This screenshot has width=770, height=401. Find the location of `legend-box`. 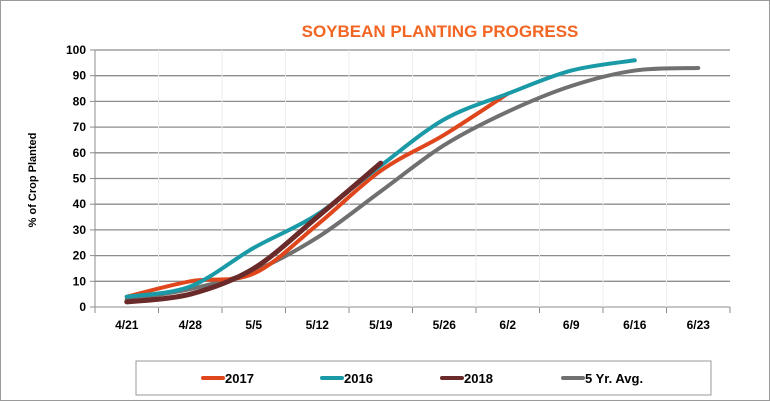

legend-box is located at coordinates (423, 378).